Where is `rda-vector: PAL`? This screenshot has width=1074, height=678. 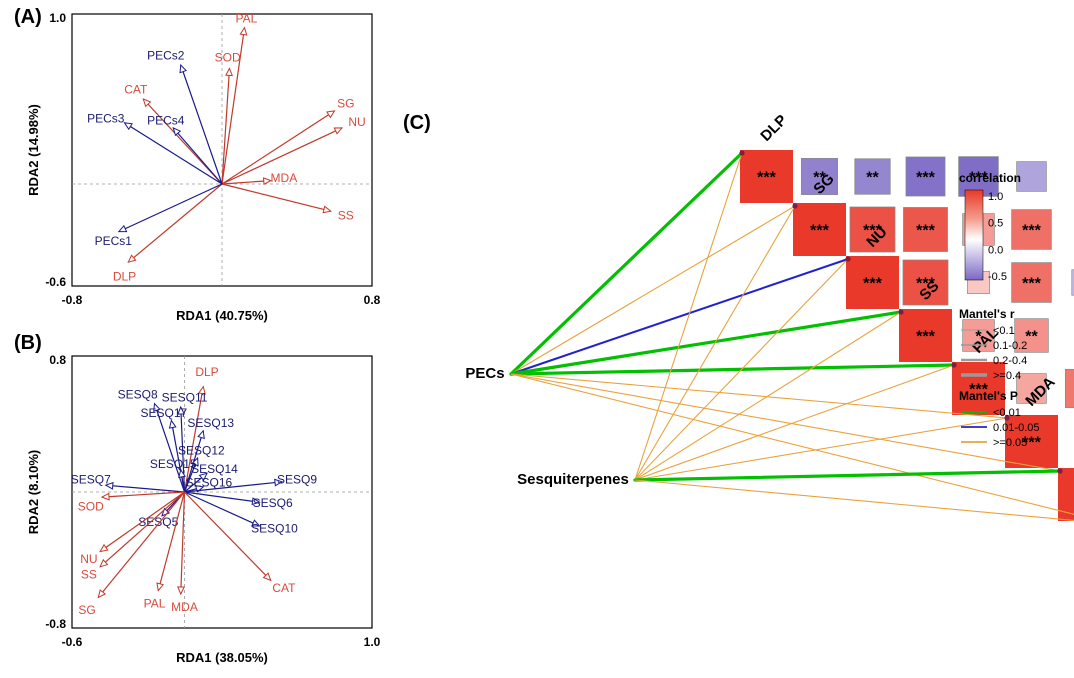 rda-vector: PAL is located at coordinates (165, 550).